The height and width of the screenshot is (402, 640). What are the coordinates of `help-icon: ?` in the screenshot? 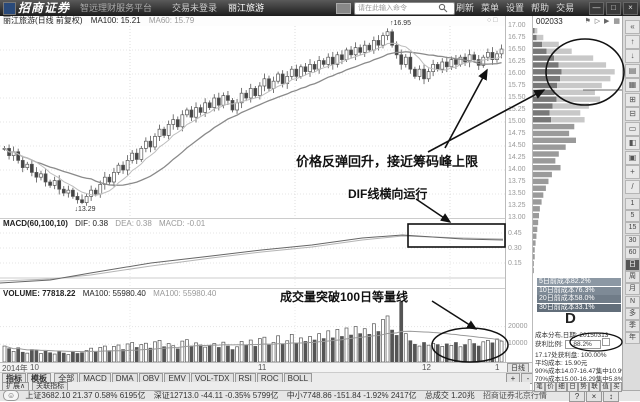 It's located at (577, 396).